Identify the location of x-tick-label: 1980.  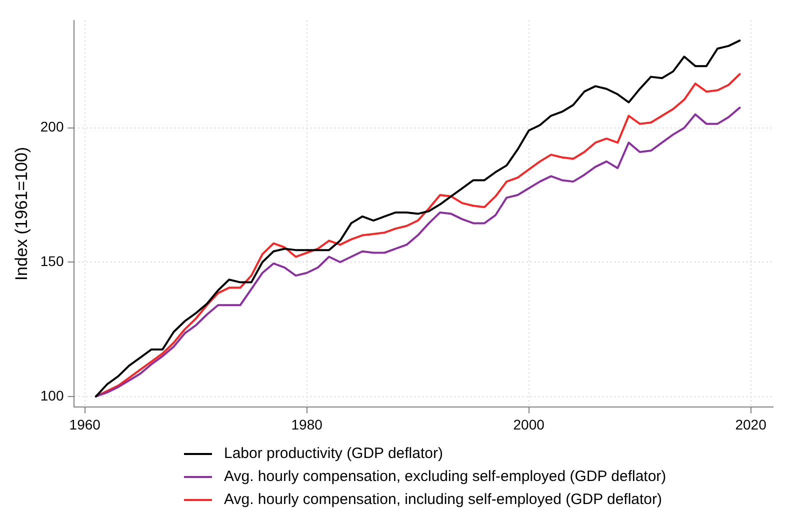
(307, 424).